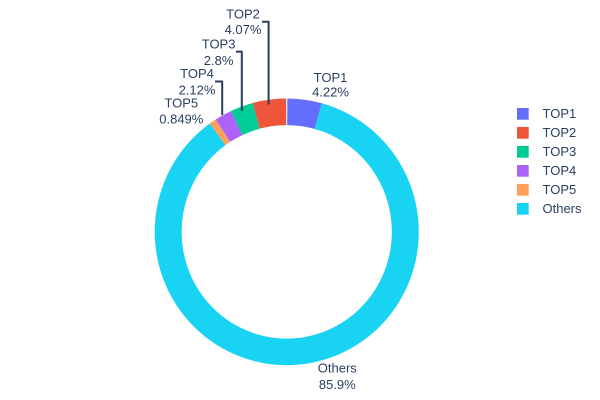  What do you see at coordinates (219, 60) in the screenshot?
I see `svg-text: 2.8%` at bounding box center [219, 60].